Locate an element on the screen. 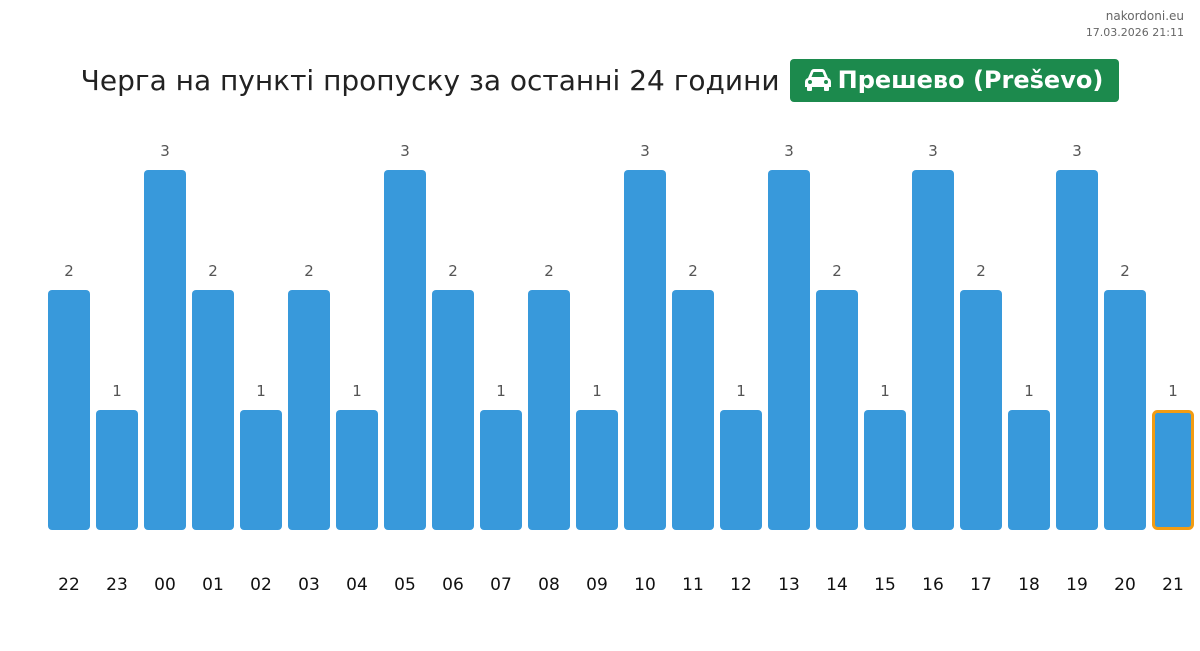 The image size is (1200, 651). x-tick-09: 09 is located at coordinates (597, 585).